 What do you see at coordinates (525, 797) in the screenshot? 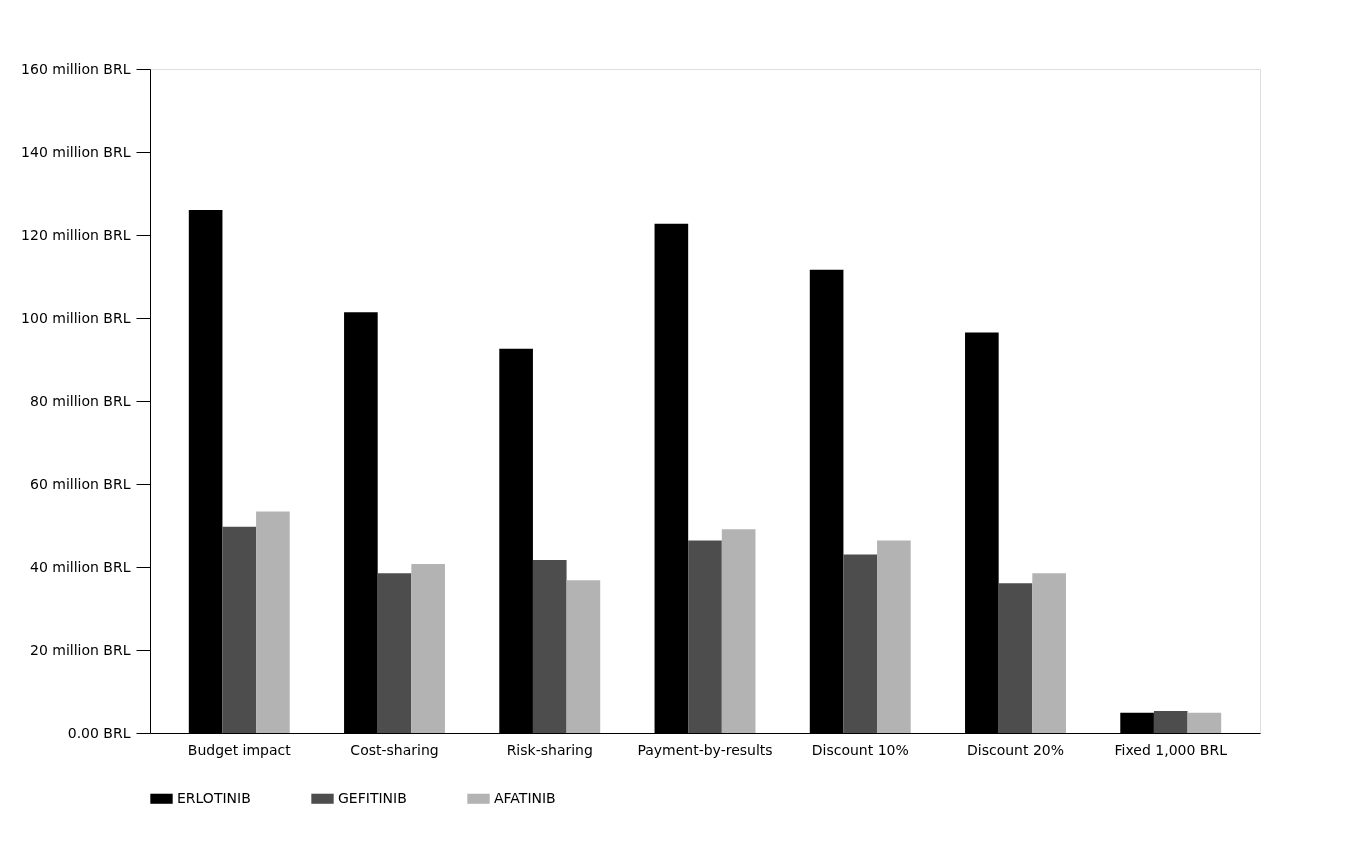
I see `legend-label: AFATINIB` at bounding box center [525, 797].